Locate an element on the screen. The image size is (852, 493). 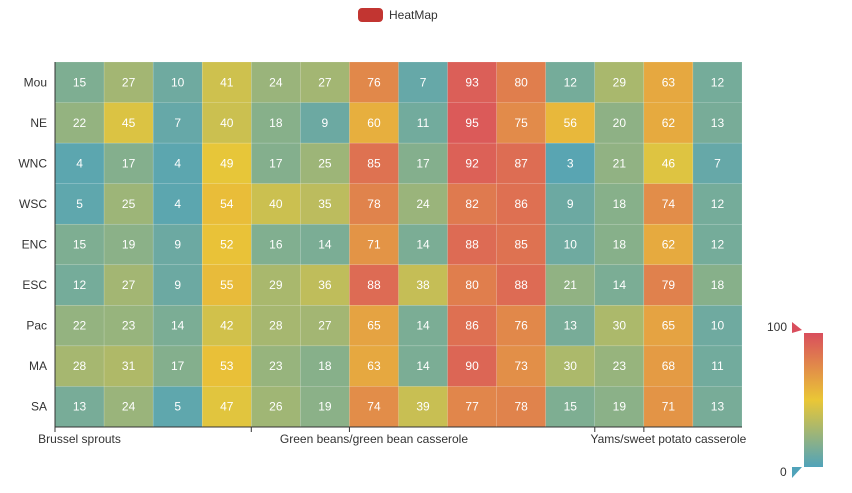
visual-map-gradient is located at coordinates (813, 400).